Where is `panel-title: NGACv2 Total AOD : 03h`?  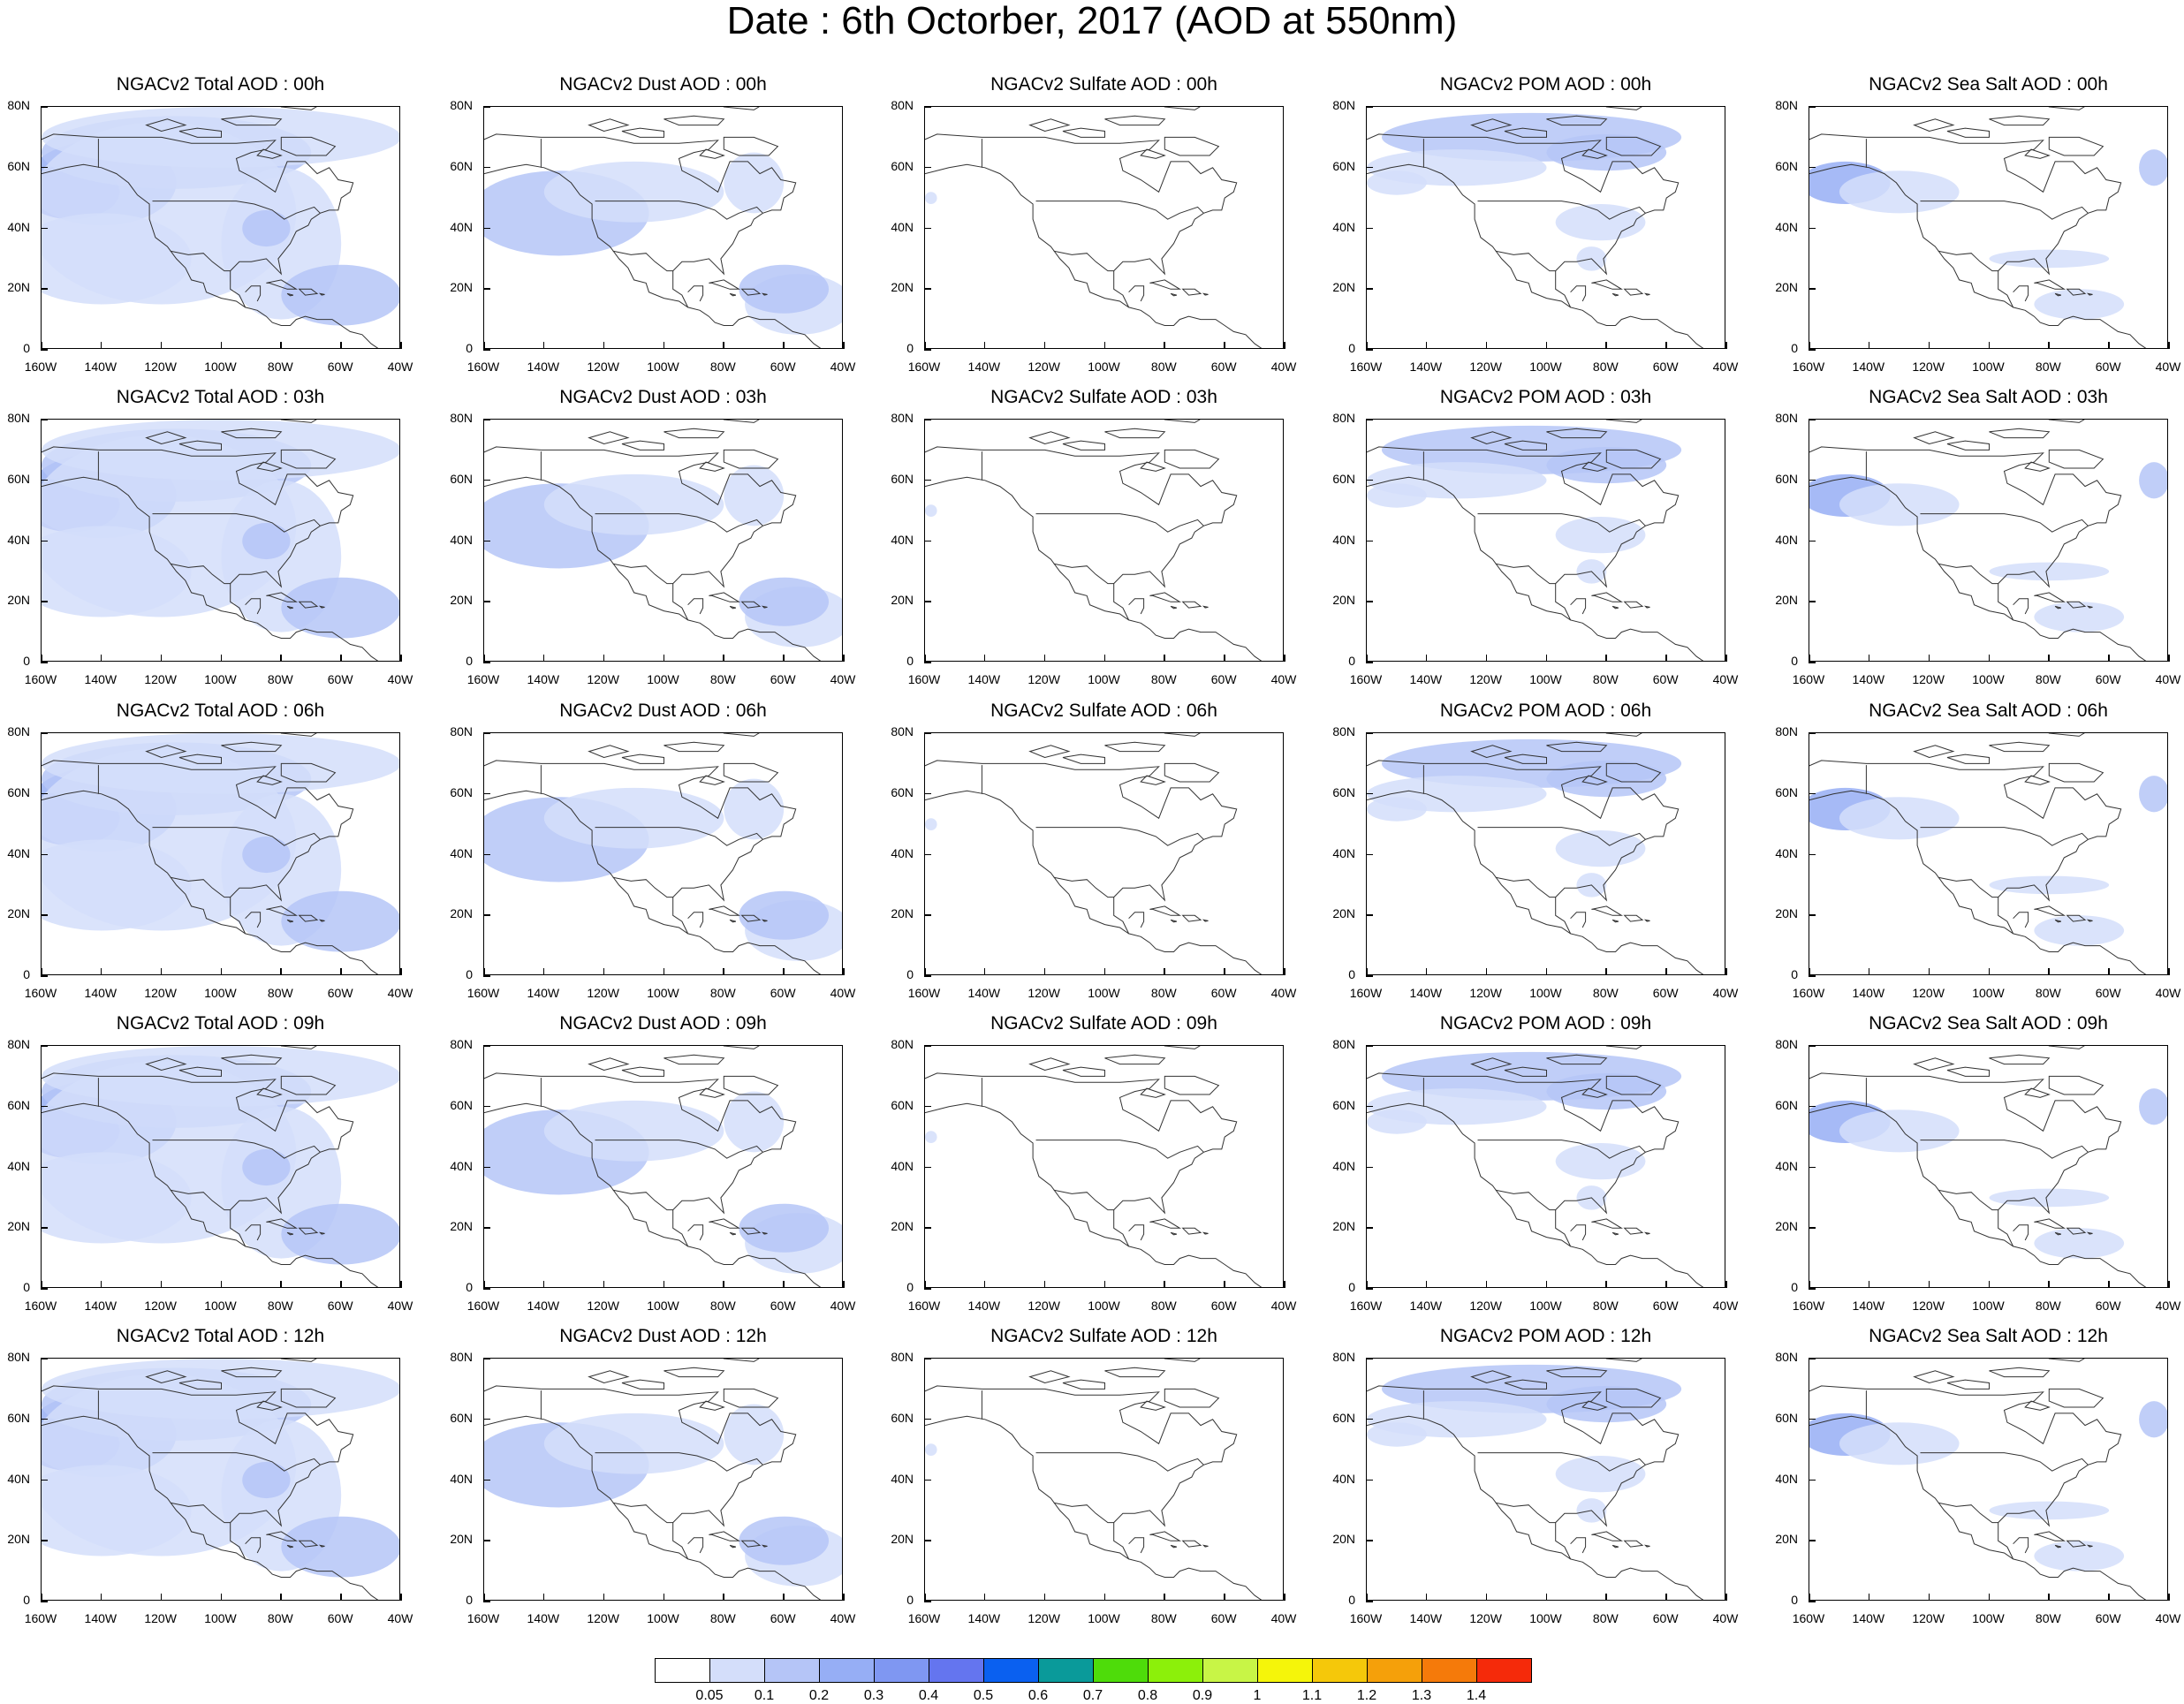 panel-title: NGACv2 Total AOD : 03h is located at coordinates (220, 397).